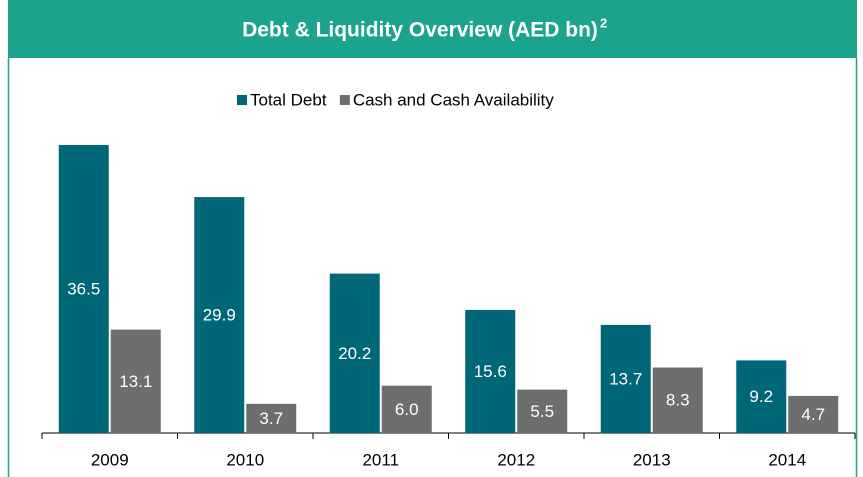 This screenshot has height=477, width=863. I want to click on value-label: 20.2, so click(354, 353).